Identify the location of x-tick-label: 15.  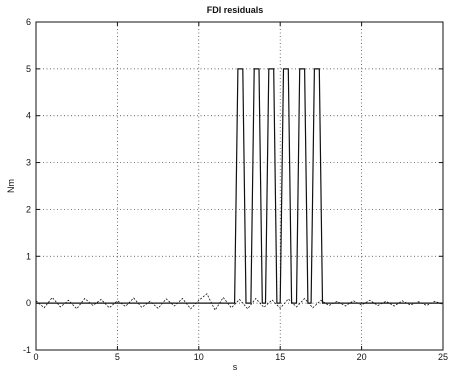
(280, 357).